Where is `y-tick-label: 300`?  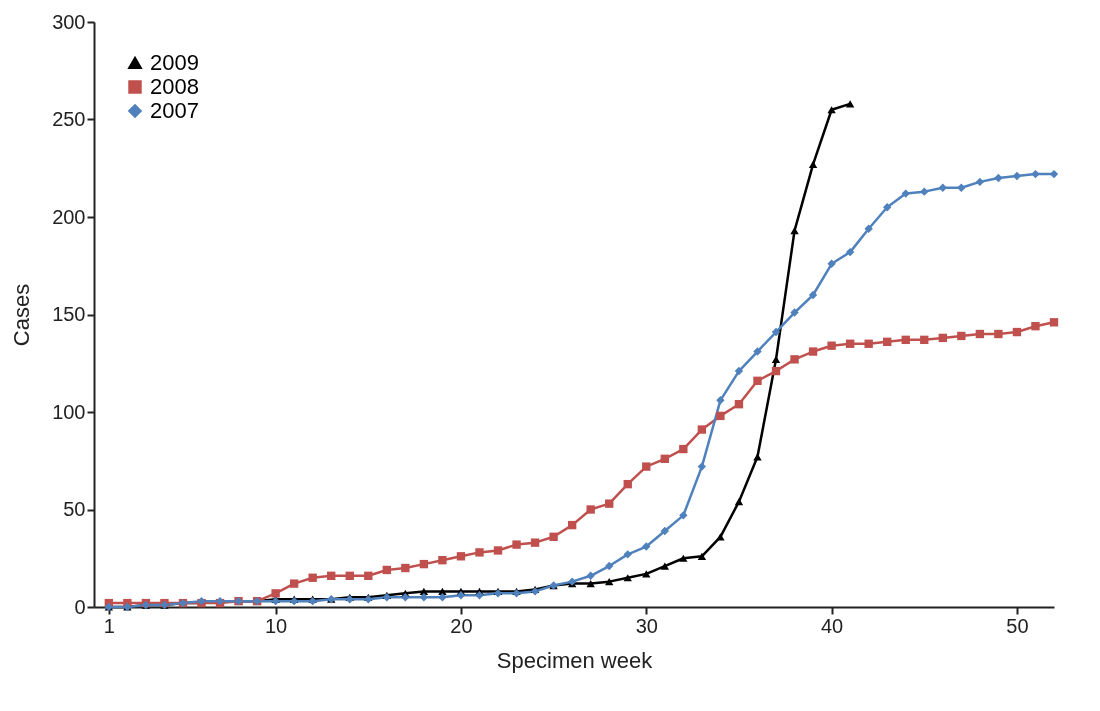 y-tick-label: 300 is located at coordinates (69, 21).